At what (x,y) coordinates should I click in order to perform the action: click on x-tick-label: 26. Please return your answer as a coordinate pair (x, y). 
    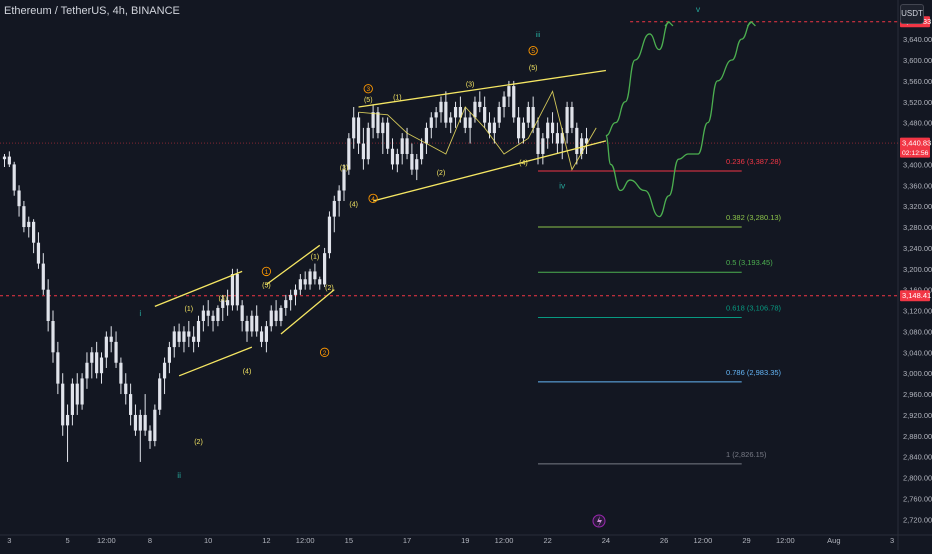
    Looking at the image, I should click on (664, 540).